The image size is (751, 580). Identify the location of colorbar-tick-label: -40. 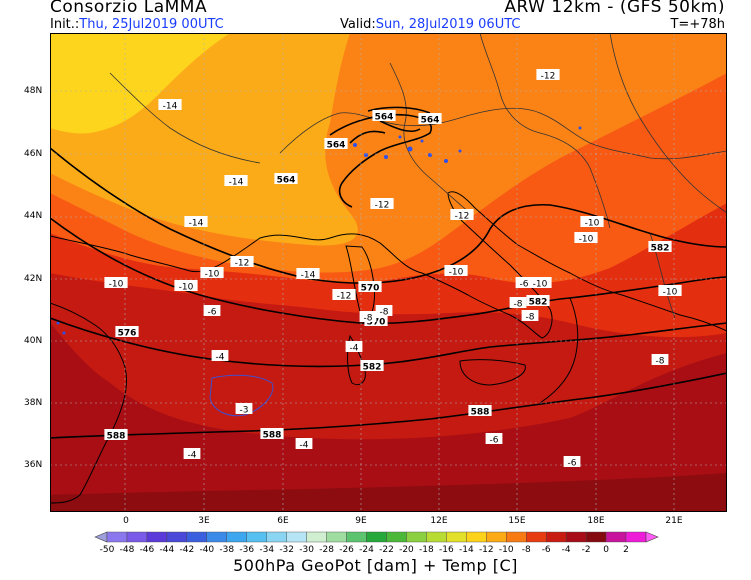
(206, 550).